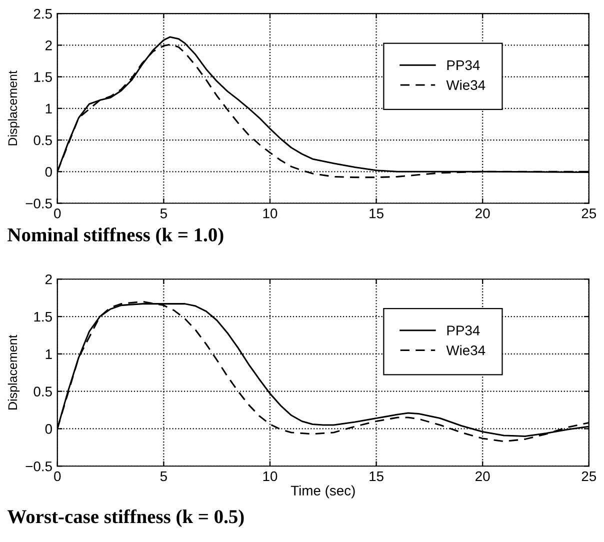 This screenshot has width=604, height=542. What do you see at coordinates (116, 237) in the screenshot?
I see `text: Nominal stiffness (k = 1.0)` at bounding box center [116, 237].